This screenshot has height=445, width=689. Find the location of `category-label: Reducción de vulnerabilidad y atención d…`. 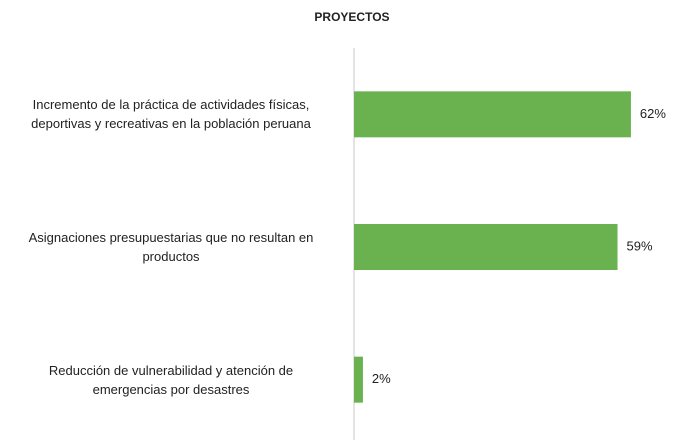

category-label: Reducción de vulnerabilidad y atención d… is located at coordinates (171, 379).